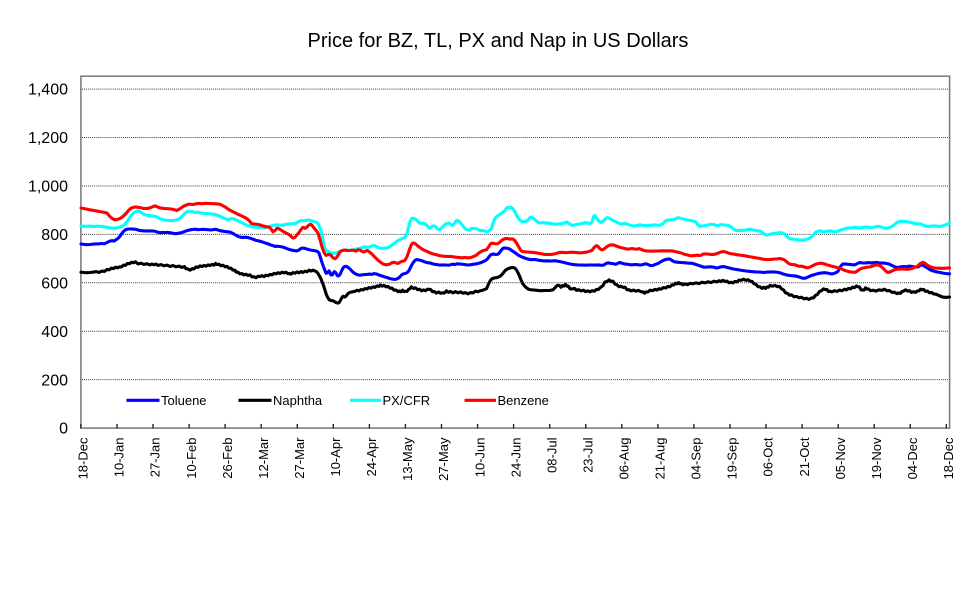 Image resolution: width=967 pixels, height=594 pixels. Describe the element at coordinates (54, 235) in the screenshot. I see `svg-text: 800` at that location.